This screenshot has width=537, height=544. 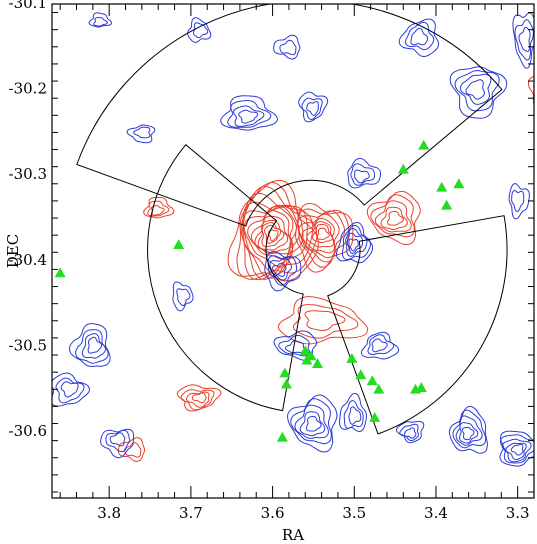 What do you see at coordinates (28, 174) in the screenshot?
I see `y-tick-label: -30.3` at bounding box center [28, 174].